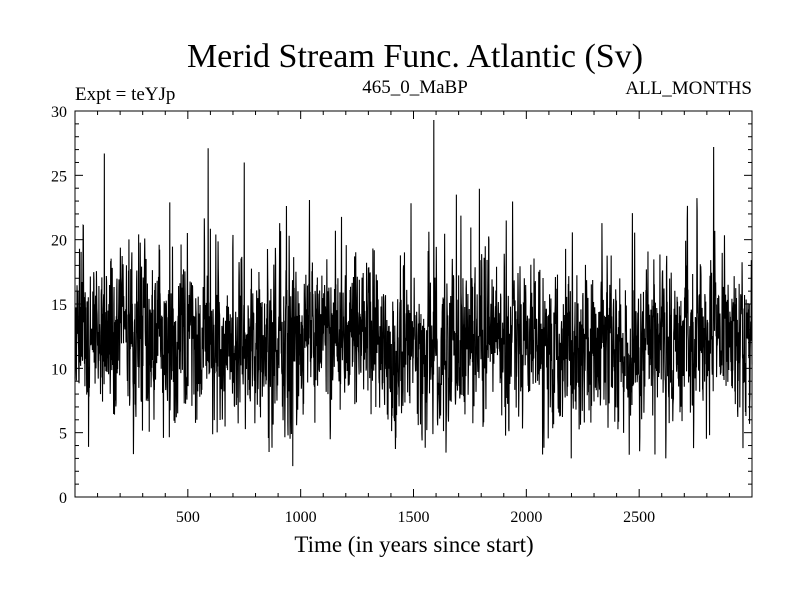 The width and height of the screenshot is (800, 600). Describe the element at coordinates (188, 517) in the screenshot. I see `x-tick-label: 500` at that location.